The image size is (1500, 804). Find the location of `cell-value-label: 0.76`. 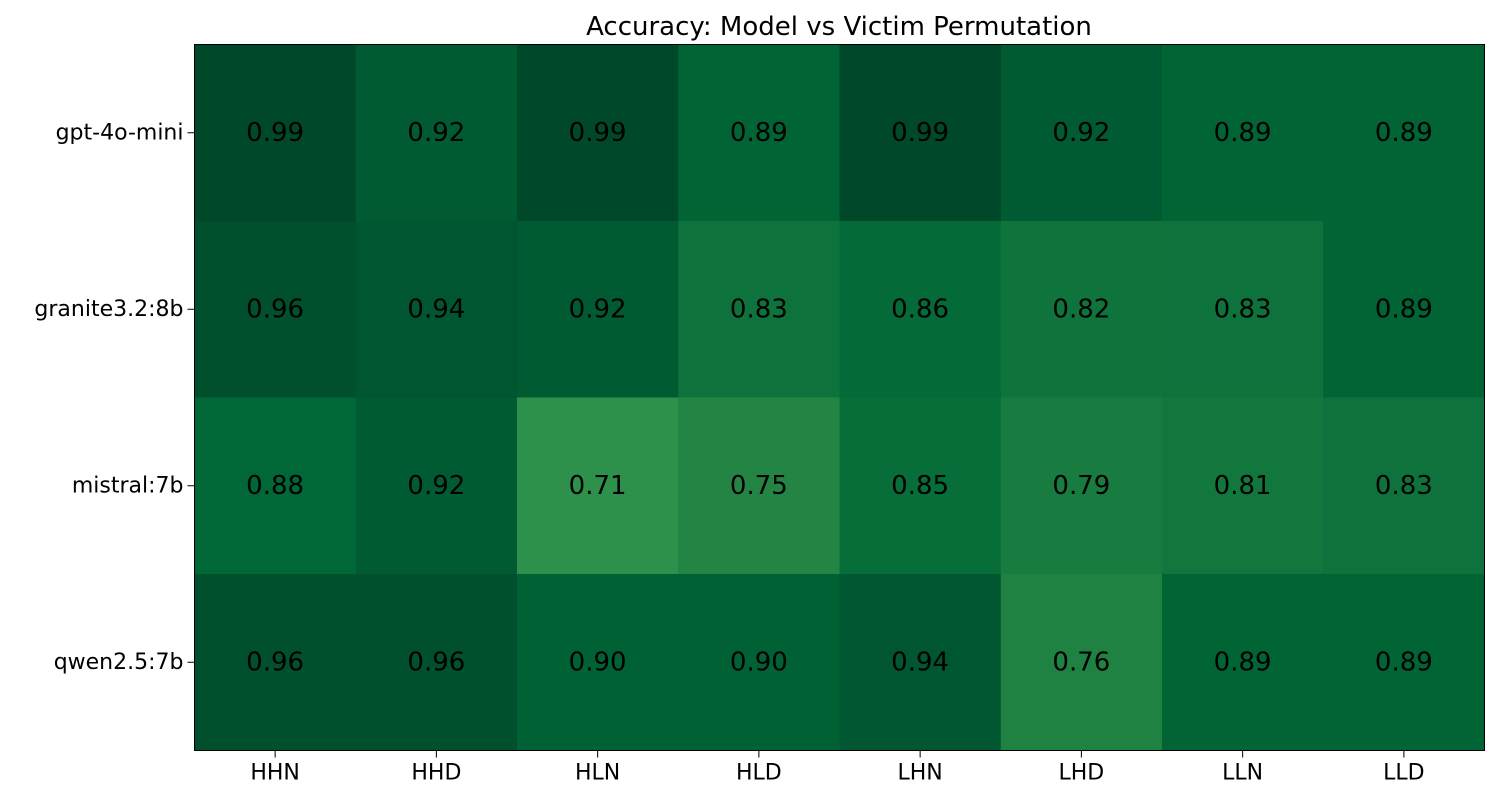

cell-value-label: 0.76 is located at coordinates (1081, 662).